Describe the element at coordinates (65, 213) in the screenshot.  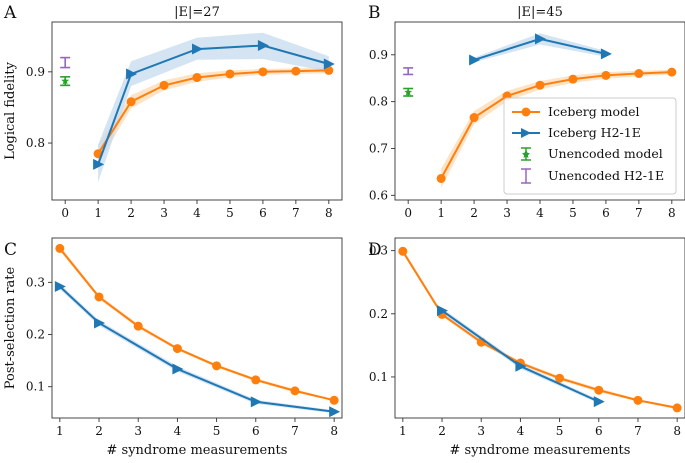
I see `x-tick-label: 0` at that location.